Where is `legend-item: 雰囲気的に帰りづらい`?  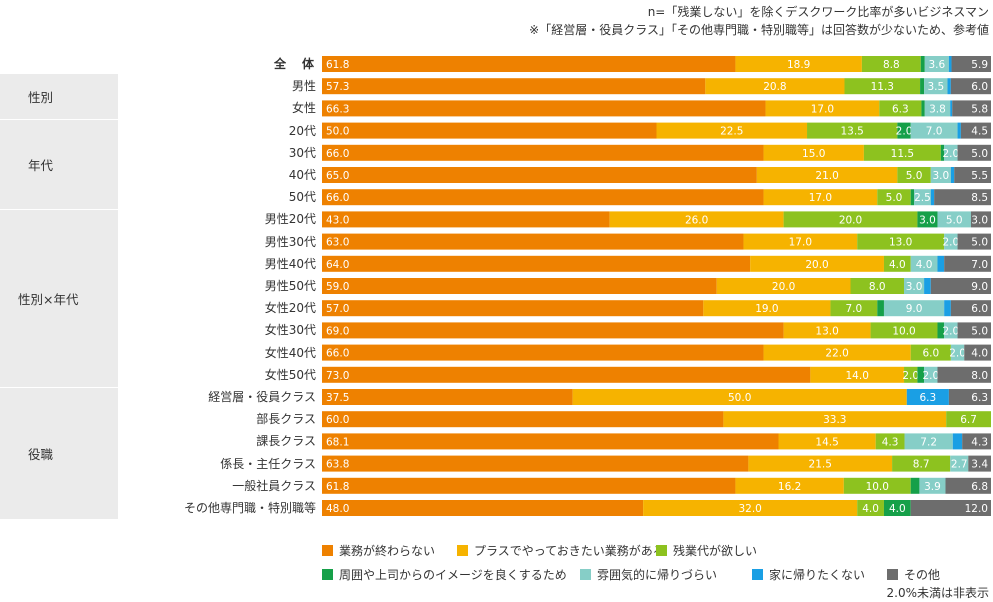 legend-item: 雰囲気的に帰りづらい is located at coordinates (648, 574).